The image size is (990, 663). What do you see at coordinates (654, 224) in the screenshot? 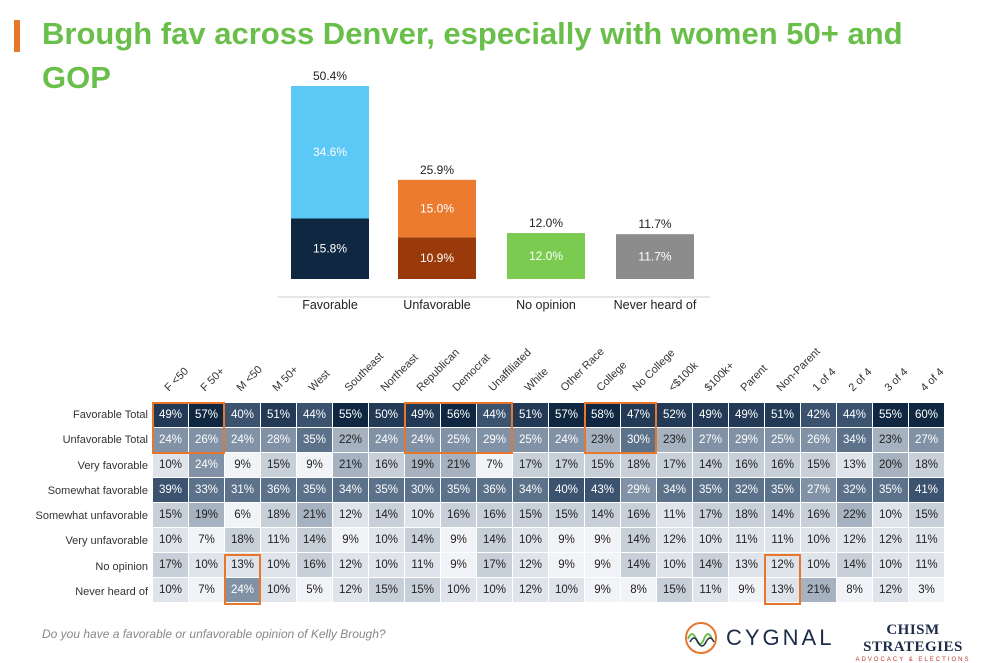
I see `bar-total-label: 11.7%` at bounding box center [654, 224].